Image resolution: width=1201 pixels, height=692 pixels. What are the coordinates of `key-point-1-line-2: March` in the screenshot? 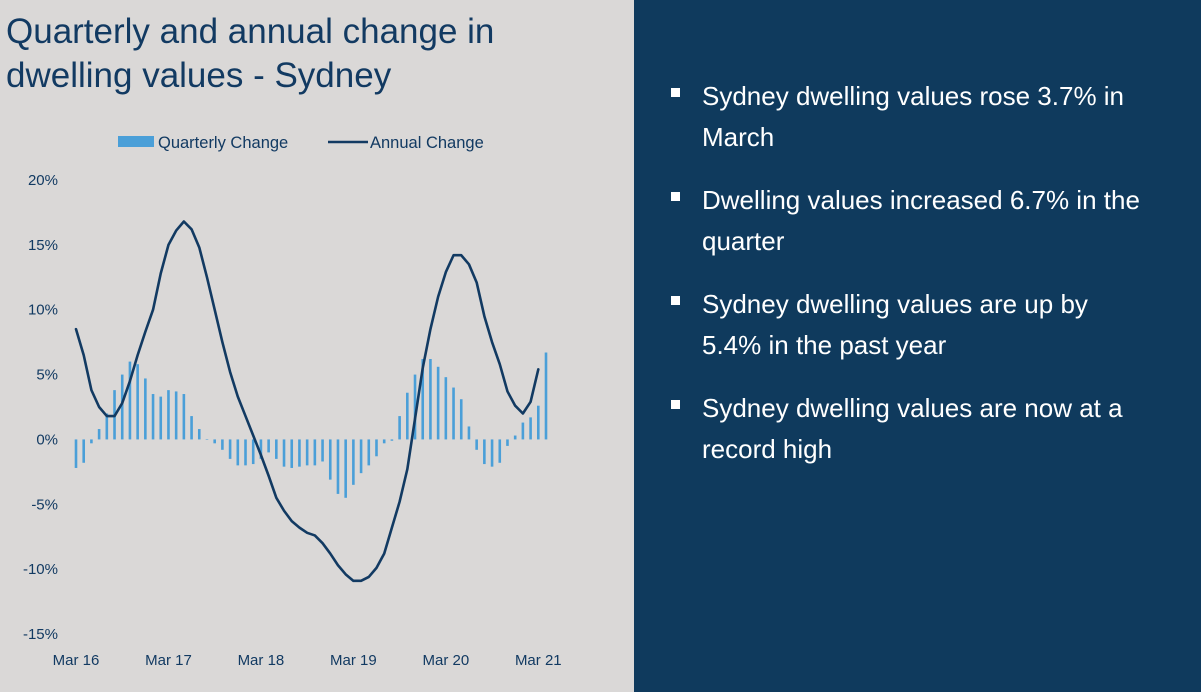 It's located at (738, 137).